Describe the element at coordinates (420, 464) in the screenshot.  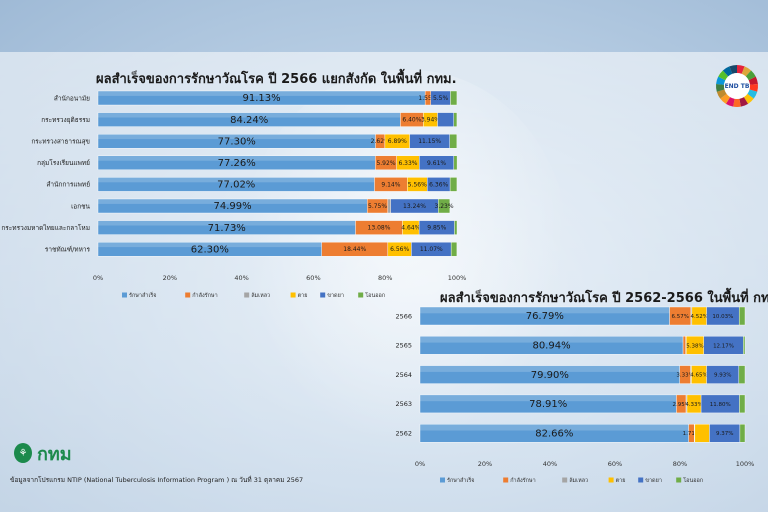
I see `chart2-x-tick: 0%` at that location.